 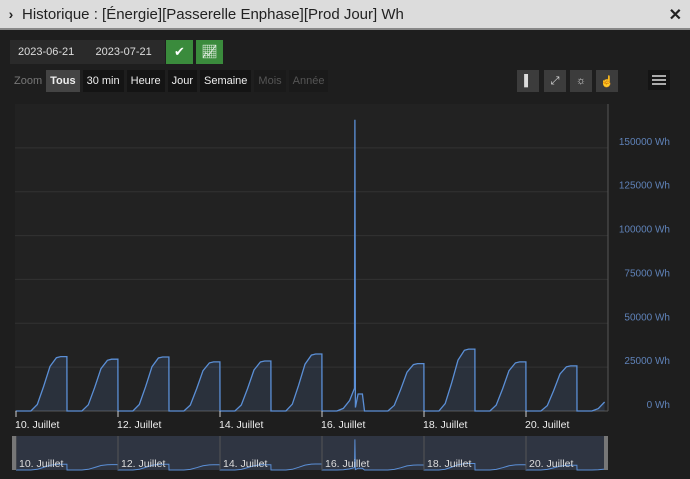 I want to click on y-tick-label: 0 Wh, so click(x=658, y=405).